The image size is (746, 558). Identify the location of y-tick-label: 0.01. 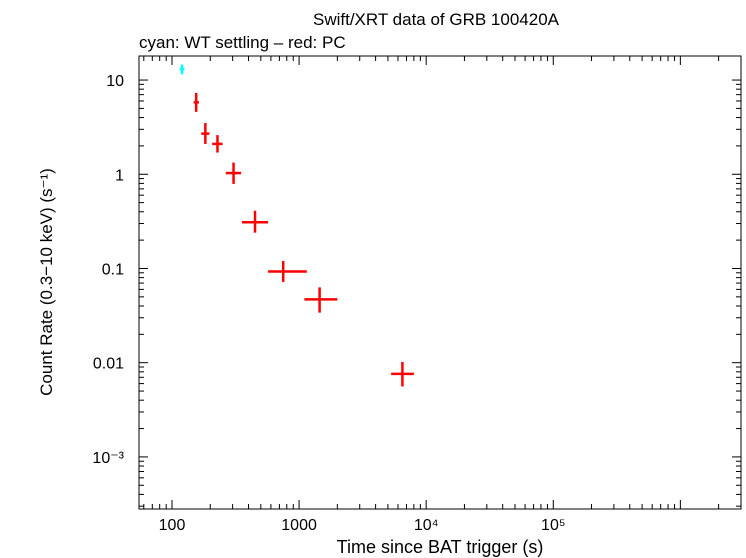
(108, 364).